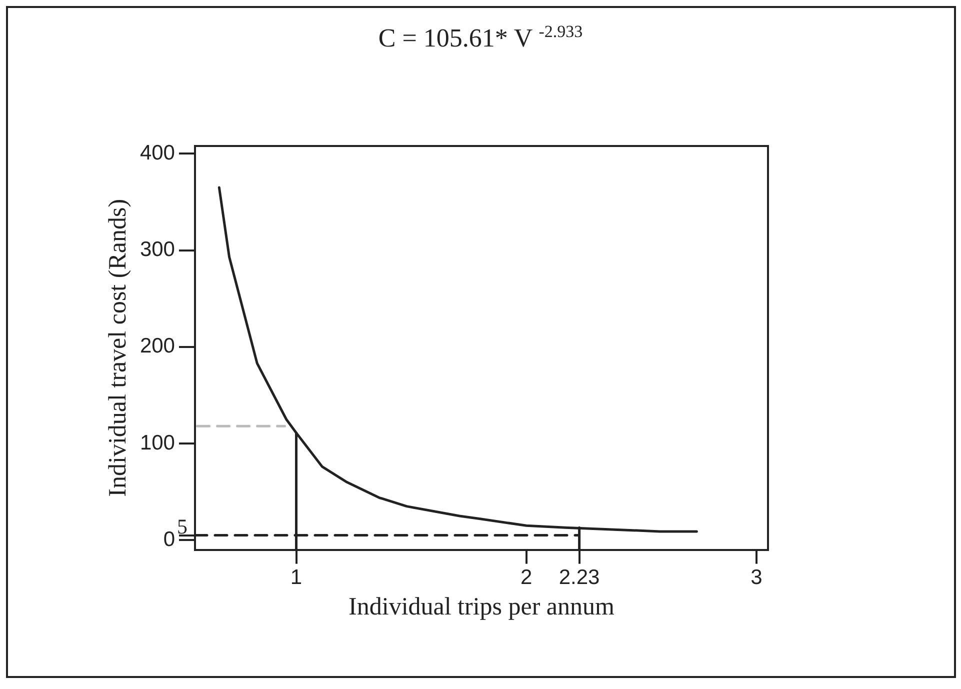 This screenshot has width=961, height=689. I want to click on text: 5, so click(182, 526).